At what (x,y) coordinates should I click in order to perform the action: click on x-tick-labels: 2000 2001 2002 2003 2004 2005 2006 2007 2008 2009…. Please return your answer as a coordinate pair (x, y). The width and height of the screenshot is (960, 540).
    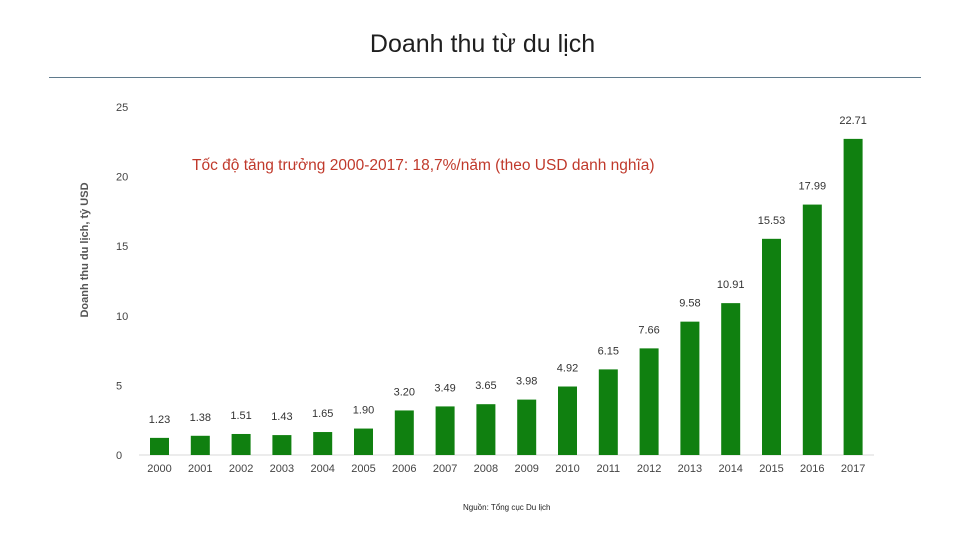
    Looking at the image, I should click on (506, 469).